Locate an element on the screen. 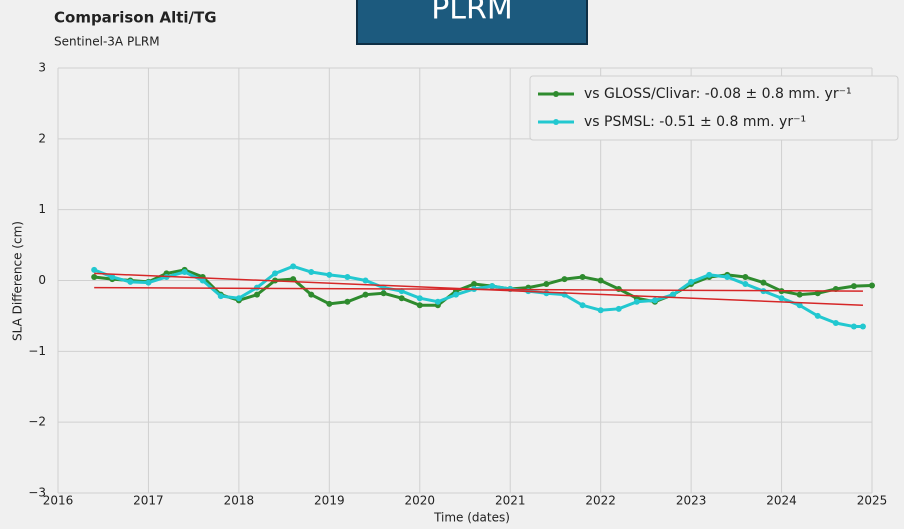 The height and width of the screenshot is (529, 904). x-tick-label: 2023 is located at coordinates (691, 501).